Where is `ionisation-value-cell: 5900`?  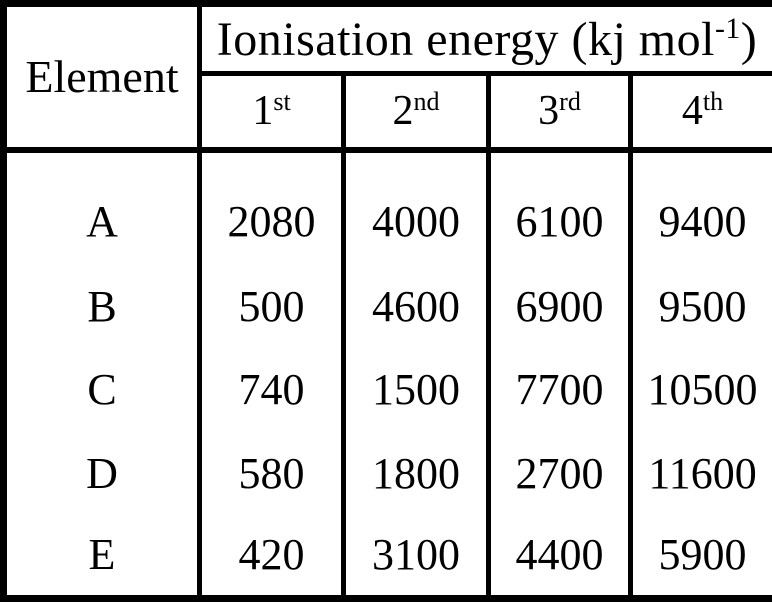
ionisation-value-cell: 5900 is located at coordinates (699, 556).